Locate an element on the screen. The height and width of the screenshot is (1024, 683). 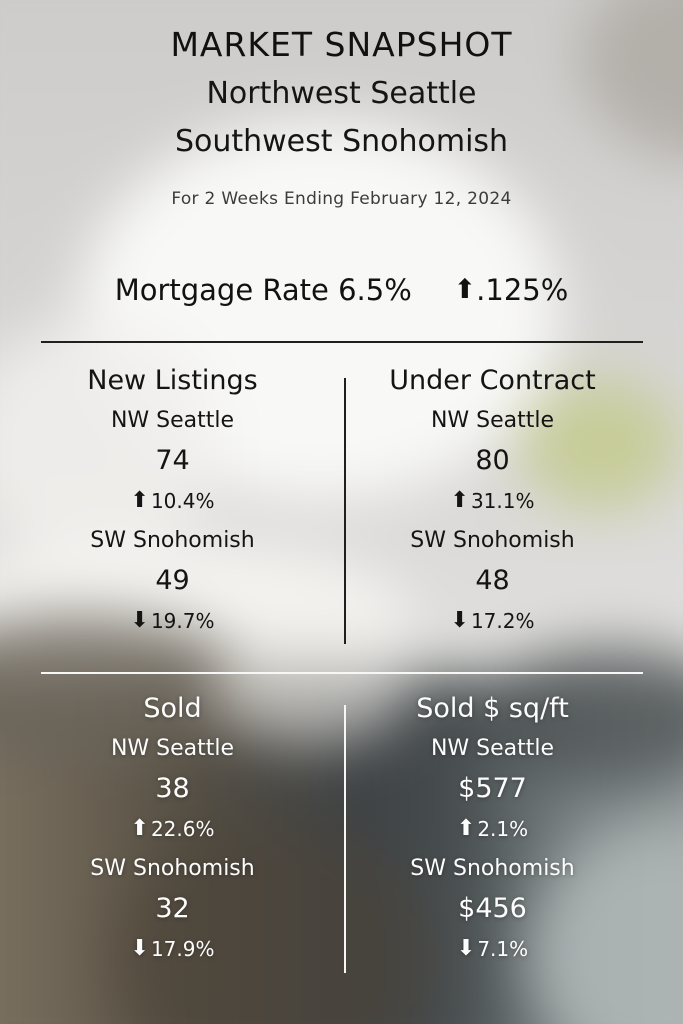
stat-value: 49 is located at coordinates (172, 580).